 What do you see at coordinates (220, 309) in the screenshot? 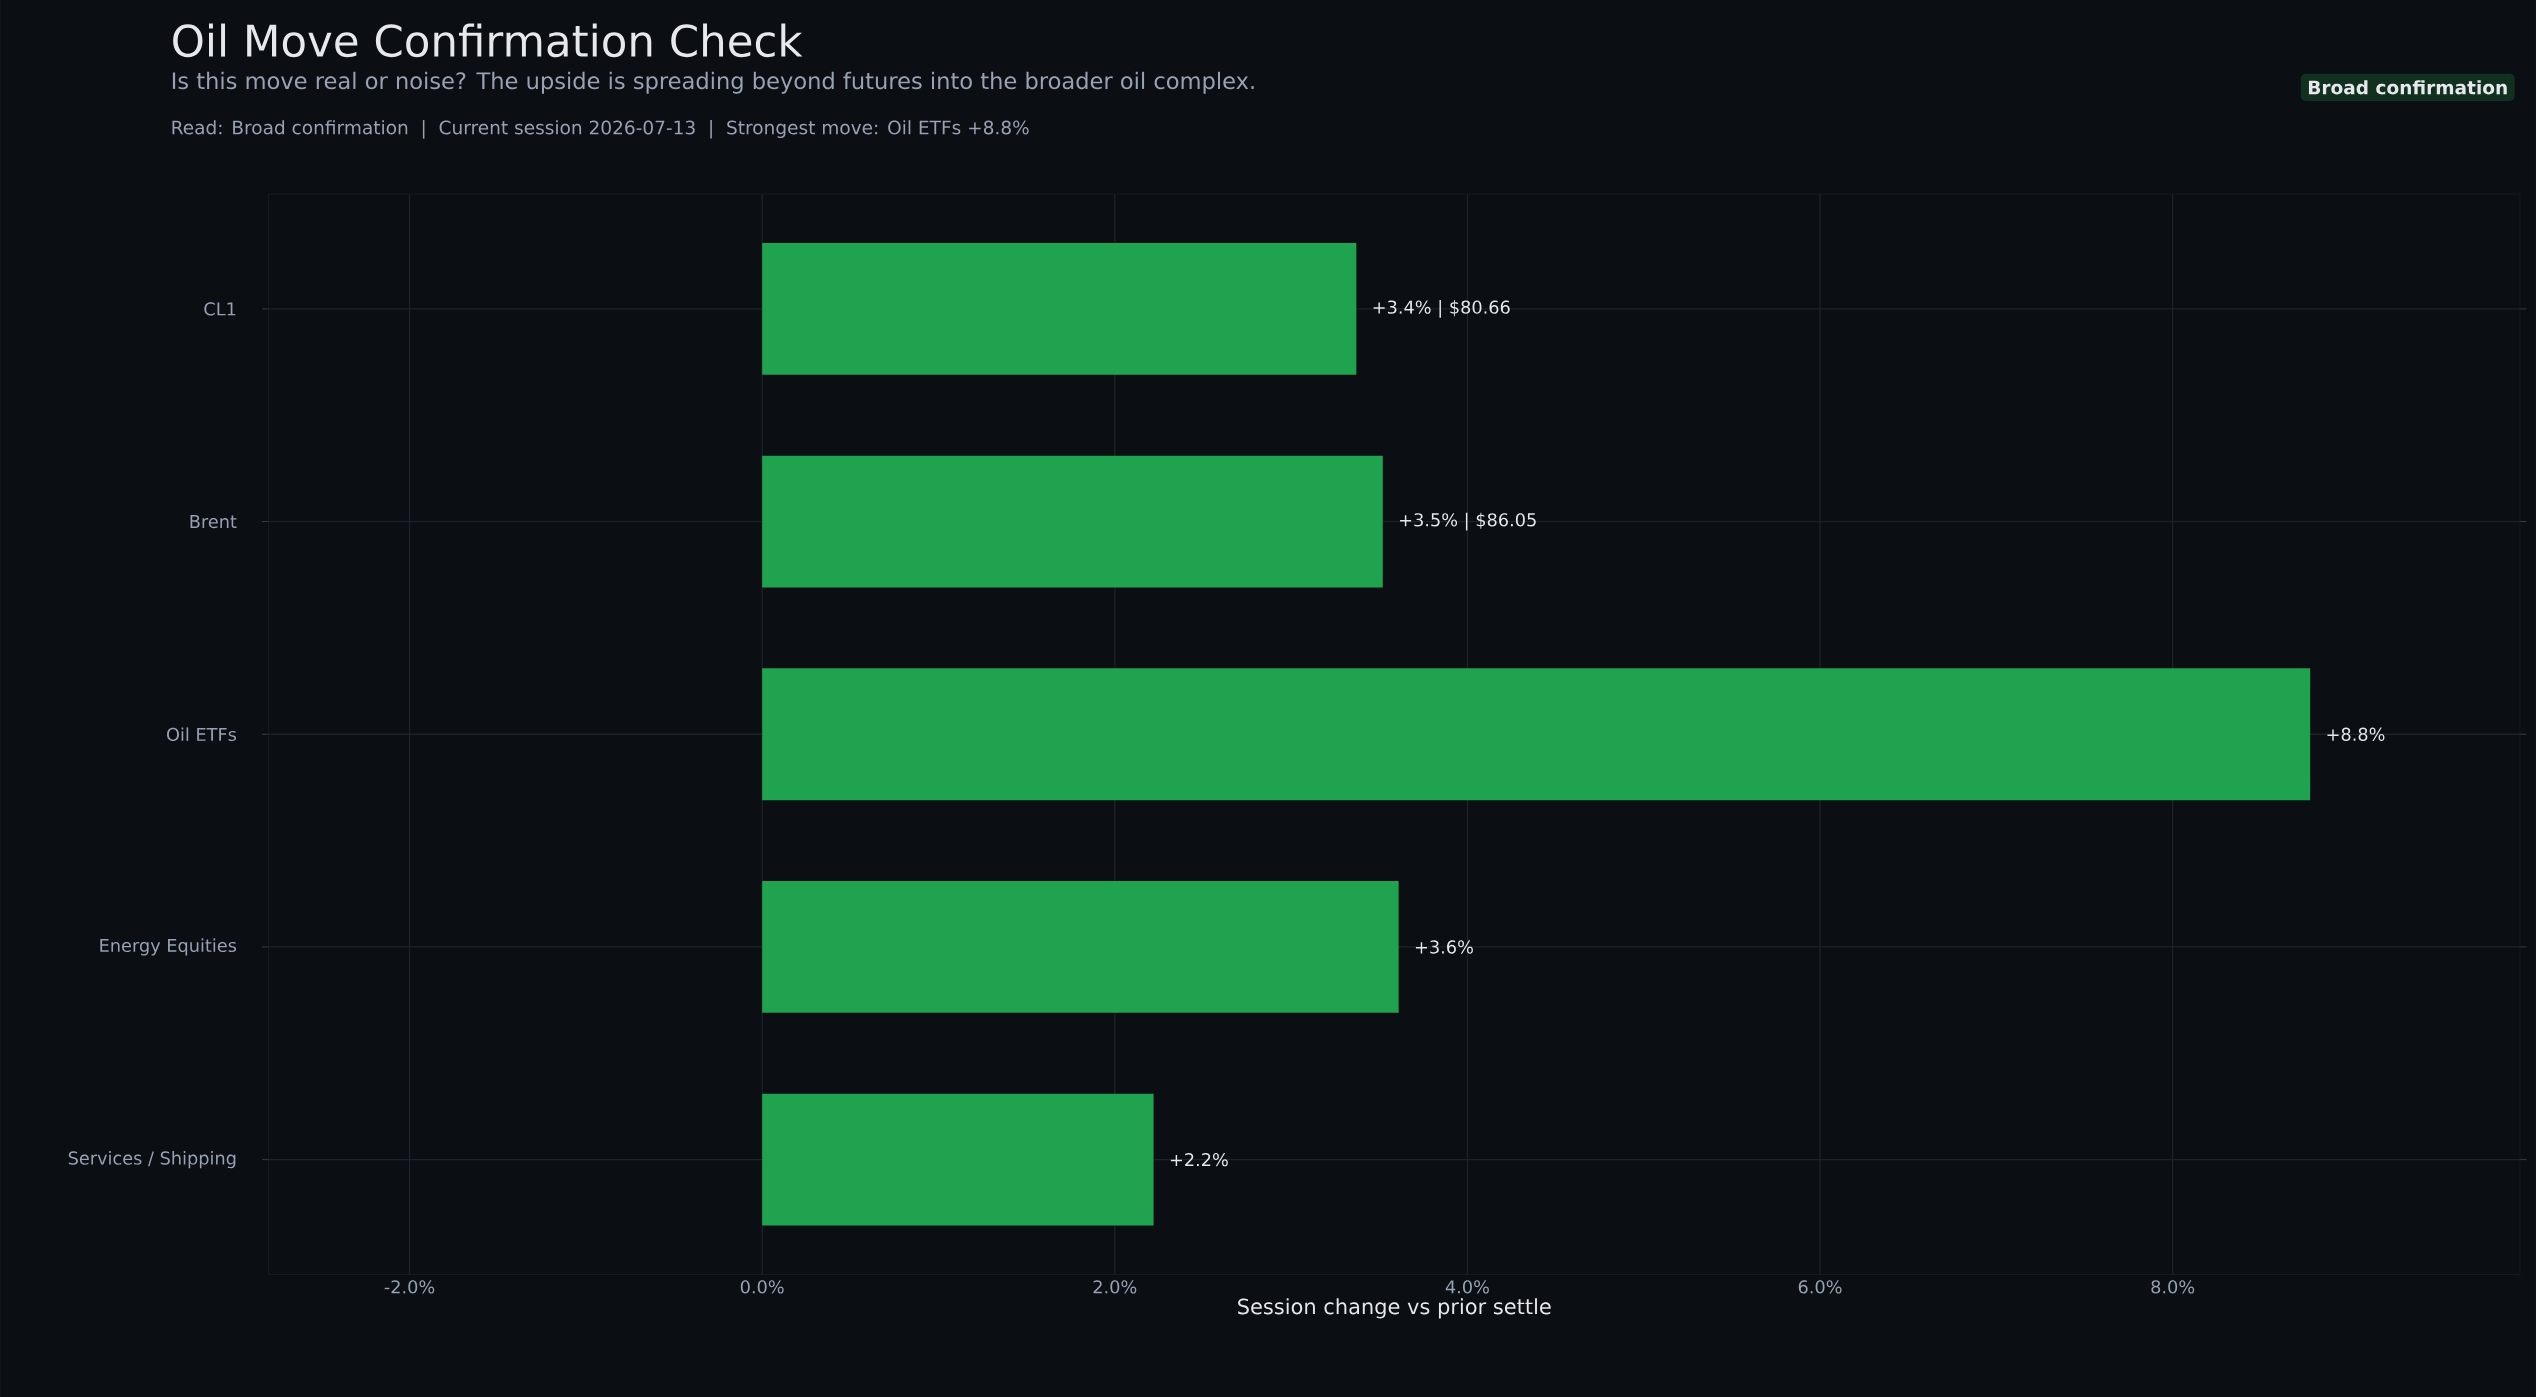
I see `y-tick-label: CL1` at bounding box center [220, 309].